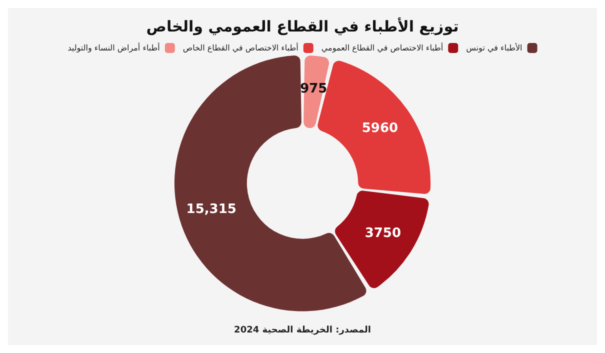  I want to click on text: المصدر: الخريطة الصحية 2024, so click(302, 331).